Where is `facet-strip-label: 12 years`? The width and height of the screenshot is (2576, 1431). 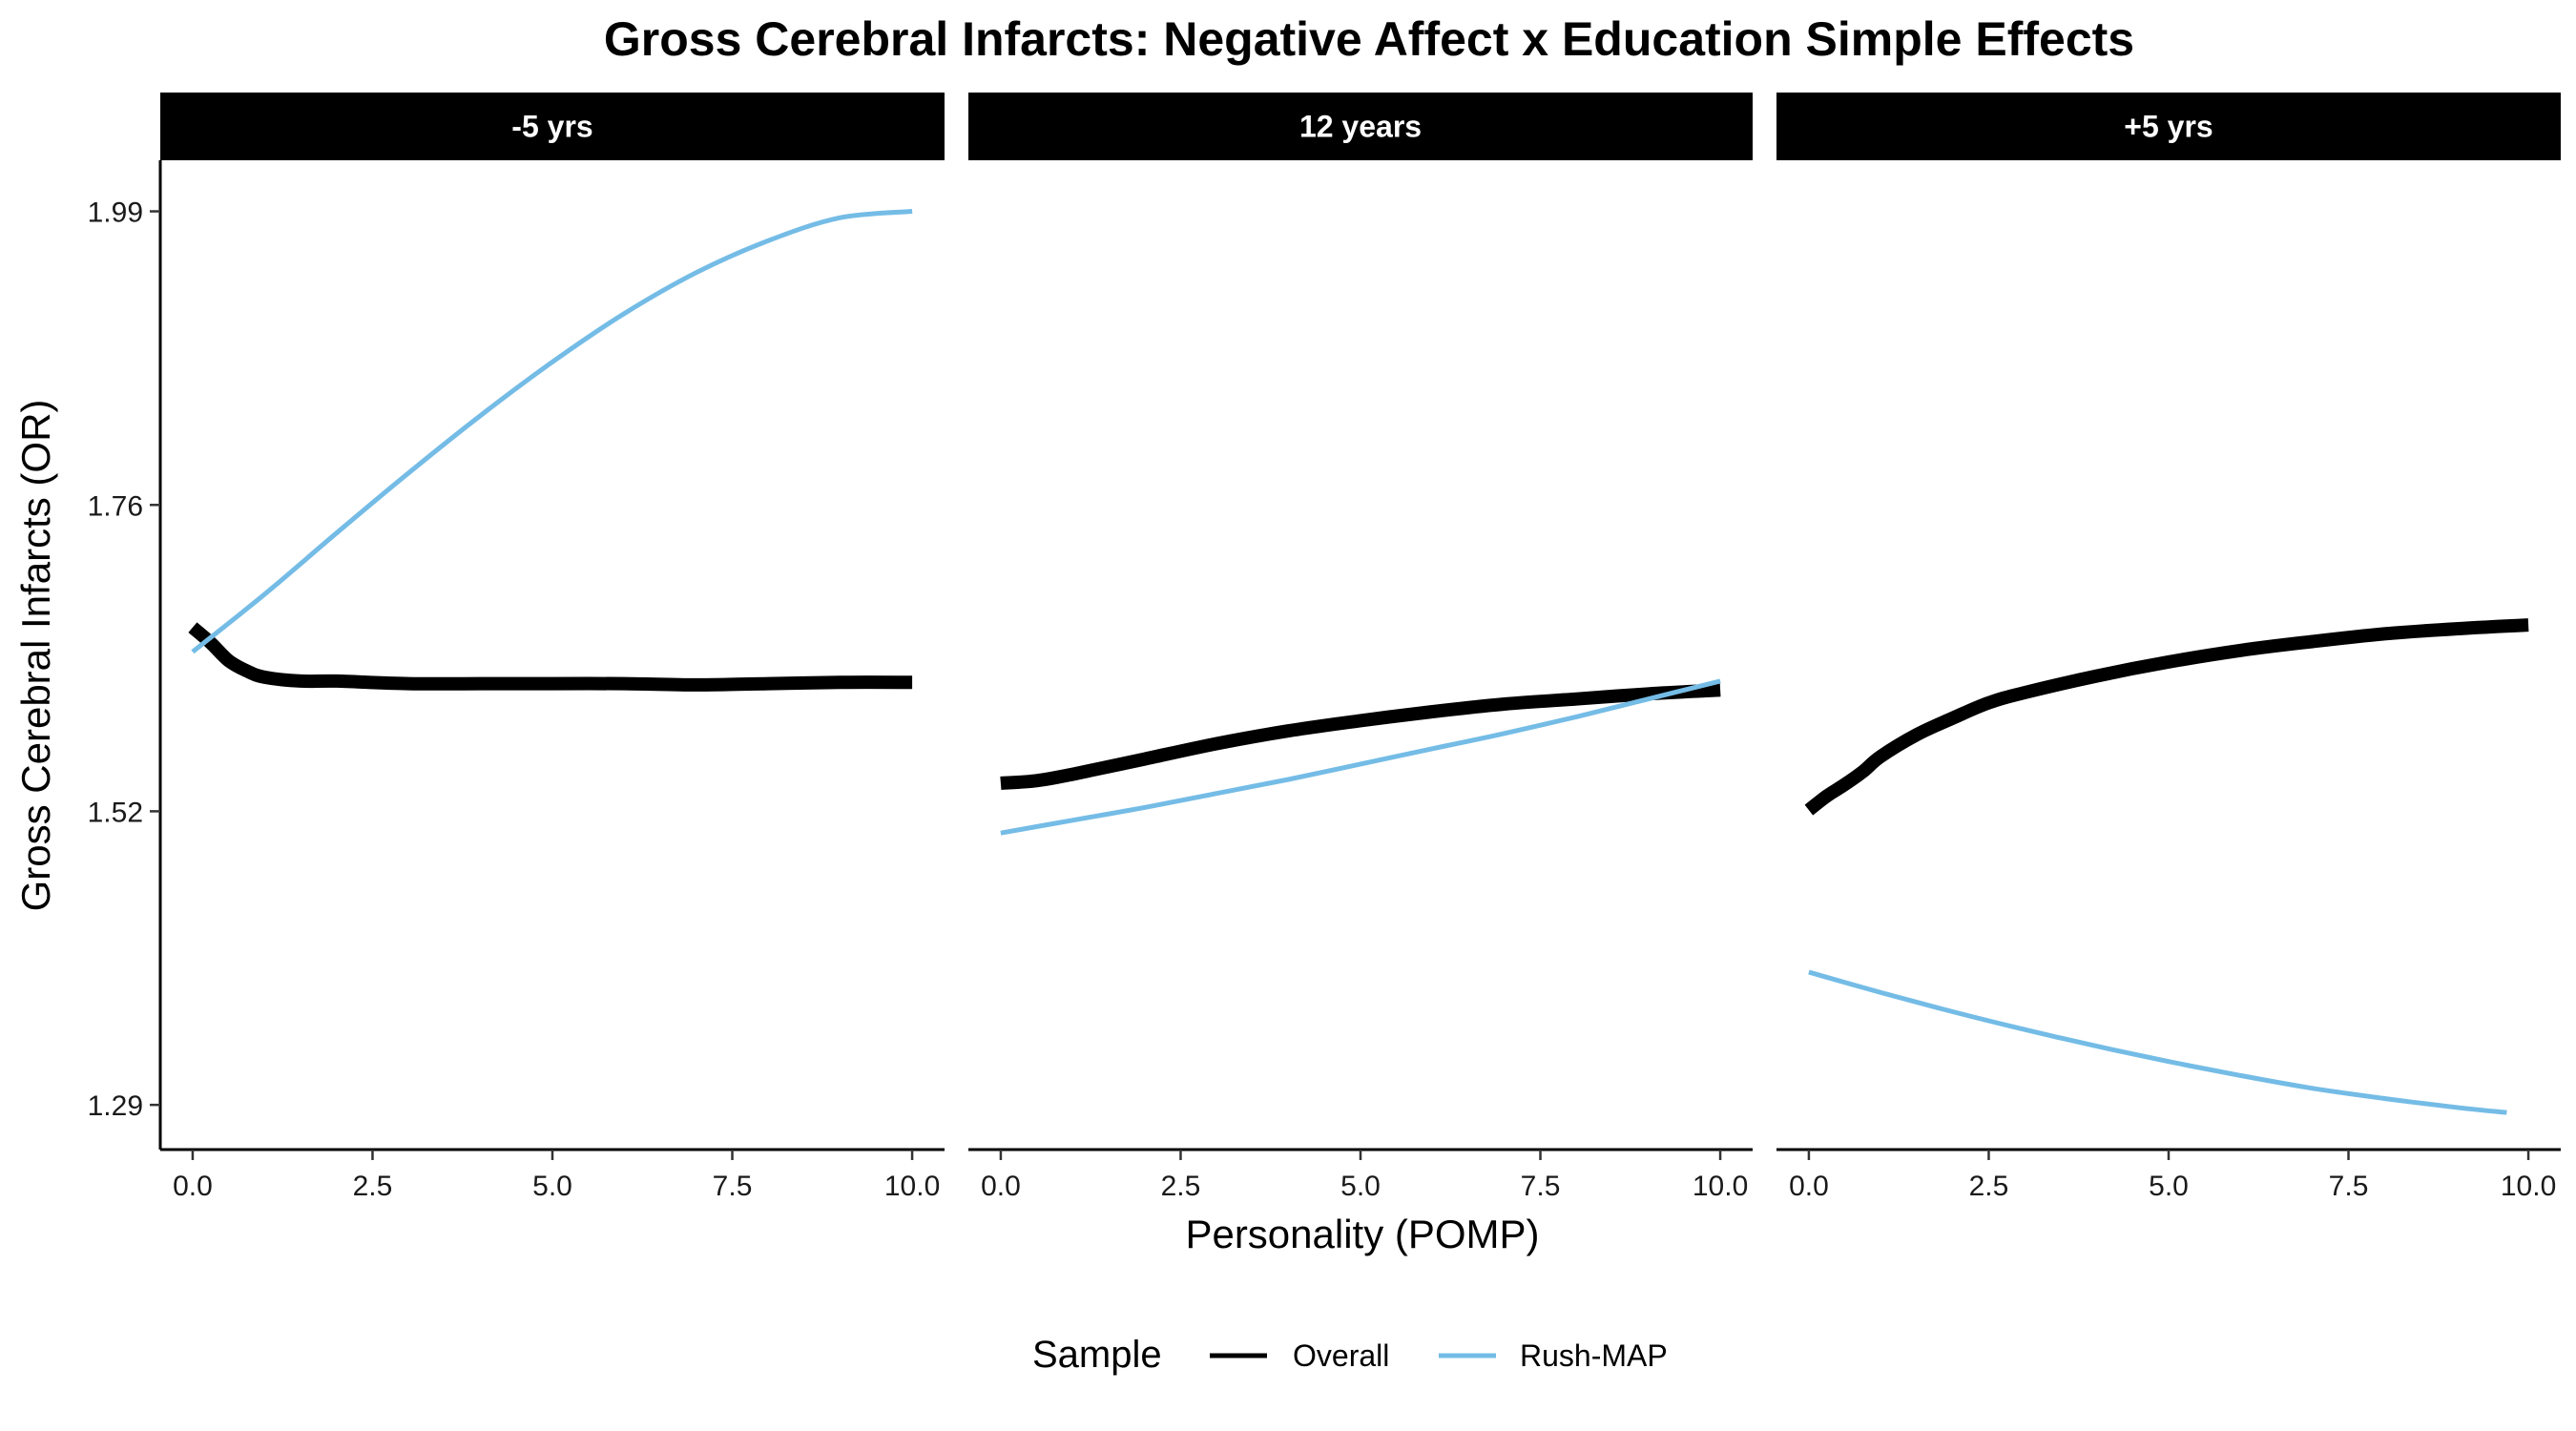
facet-strip-label: 12 years is located at coordinates (1360, 127).